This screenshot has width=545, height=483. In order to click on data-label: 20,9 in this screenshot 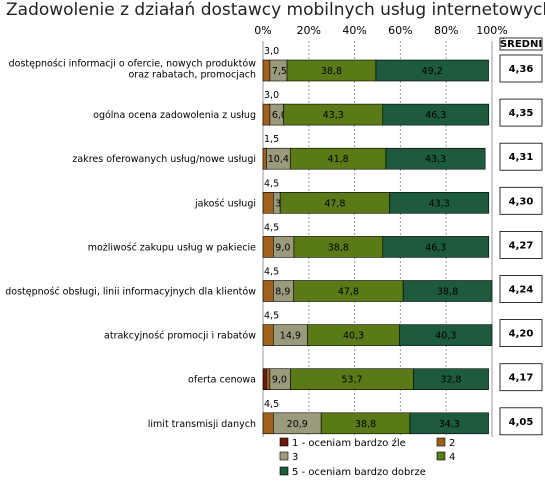, I will do `click(297, 424)`.